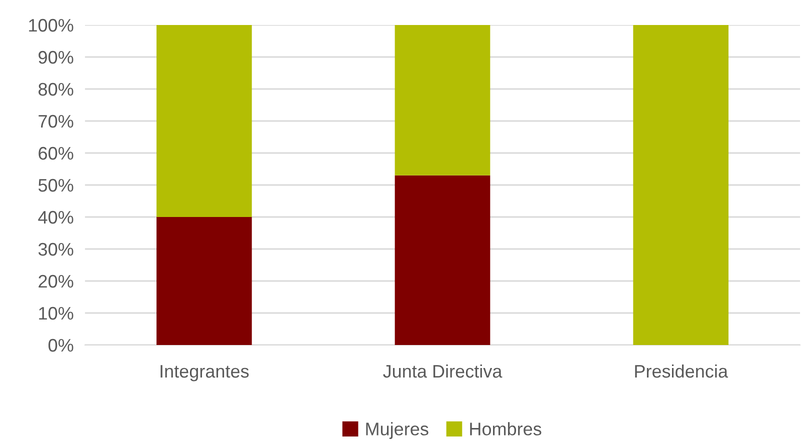  What do you see at coordinates (442, 371) in the screenshot?
I see `x-tick-label: Junta Directiva` at bounding box center [442, 371].